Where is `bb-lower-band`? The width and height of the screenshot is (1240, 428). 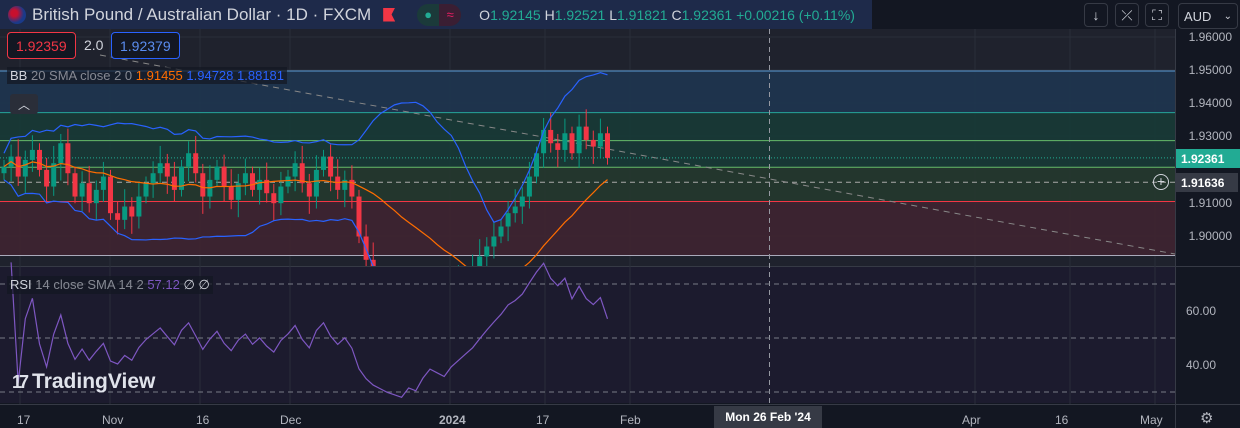
bb-lower-band is located at coordinates (188, 222).